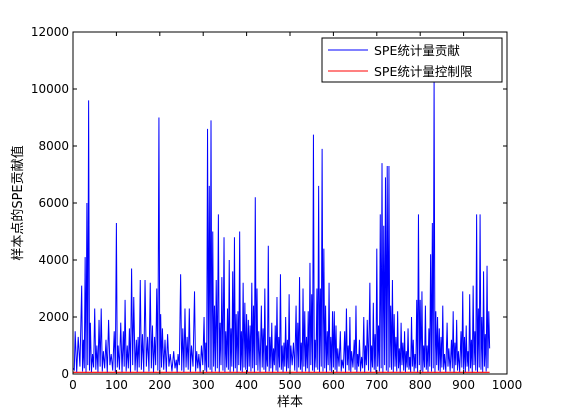 The height and width of the screenshot is (420, 561). Describe the element at coordinates (65, 374) in the screenshot. I see `y-tick-label: 0` at that location.